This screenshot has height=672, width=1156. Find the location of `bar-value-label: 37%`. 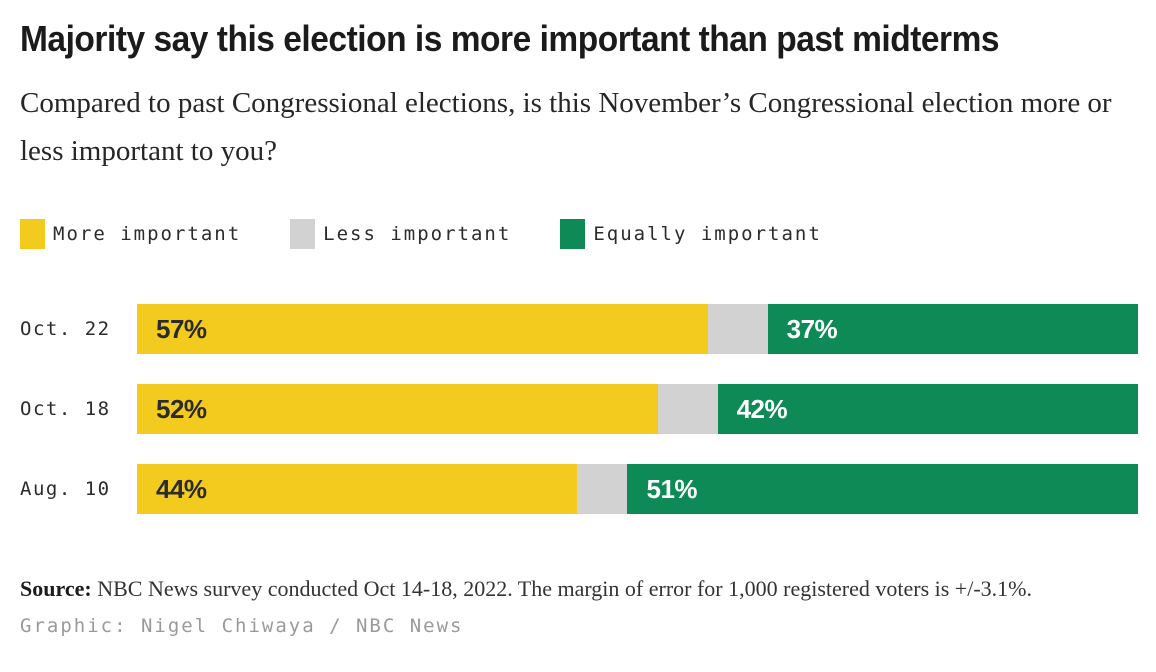

bar-value-label: 37% is located at coordinates (812, 328).